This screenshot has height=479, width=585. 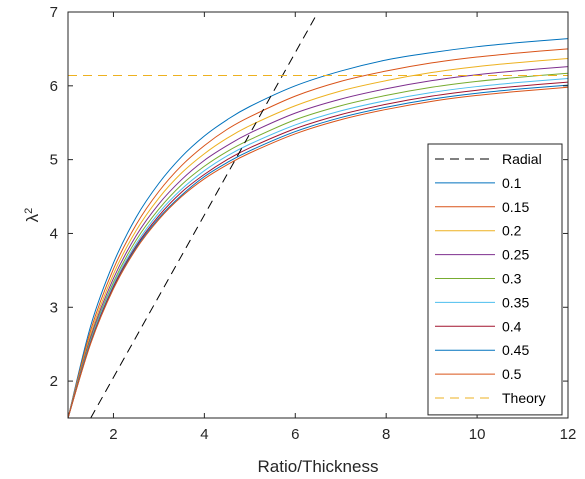 I want to click on x-axis-label: Ratio/Thickness, so click(x=318, y=466).